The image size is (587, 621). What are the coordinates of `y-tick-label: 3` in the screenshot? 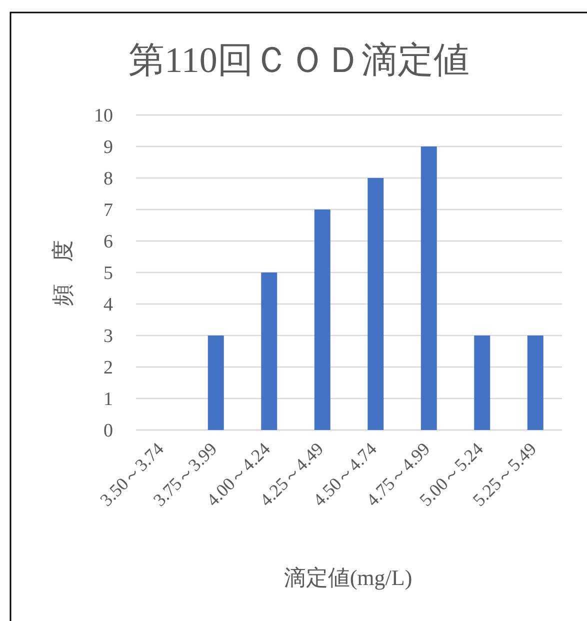 It's located at (108, 336).